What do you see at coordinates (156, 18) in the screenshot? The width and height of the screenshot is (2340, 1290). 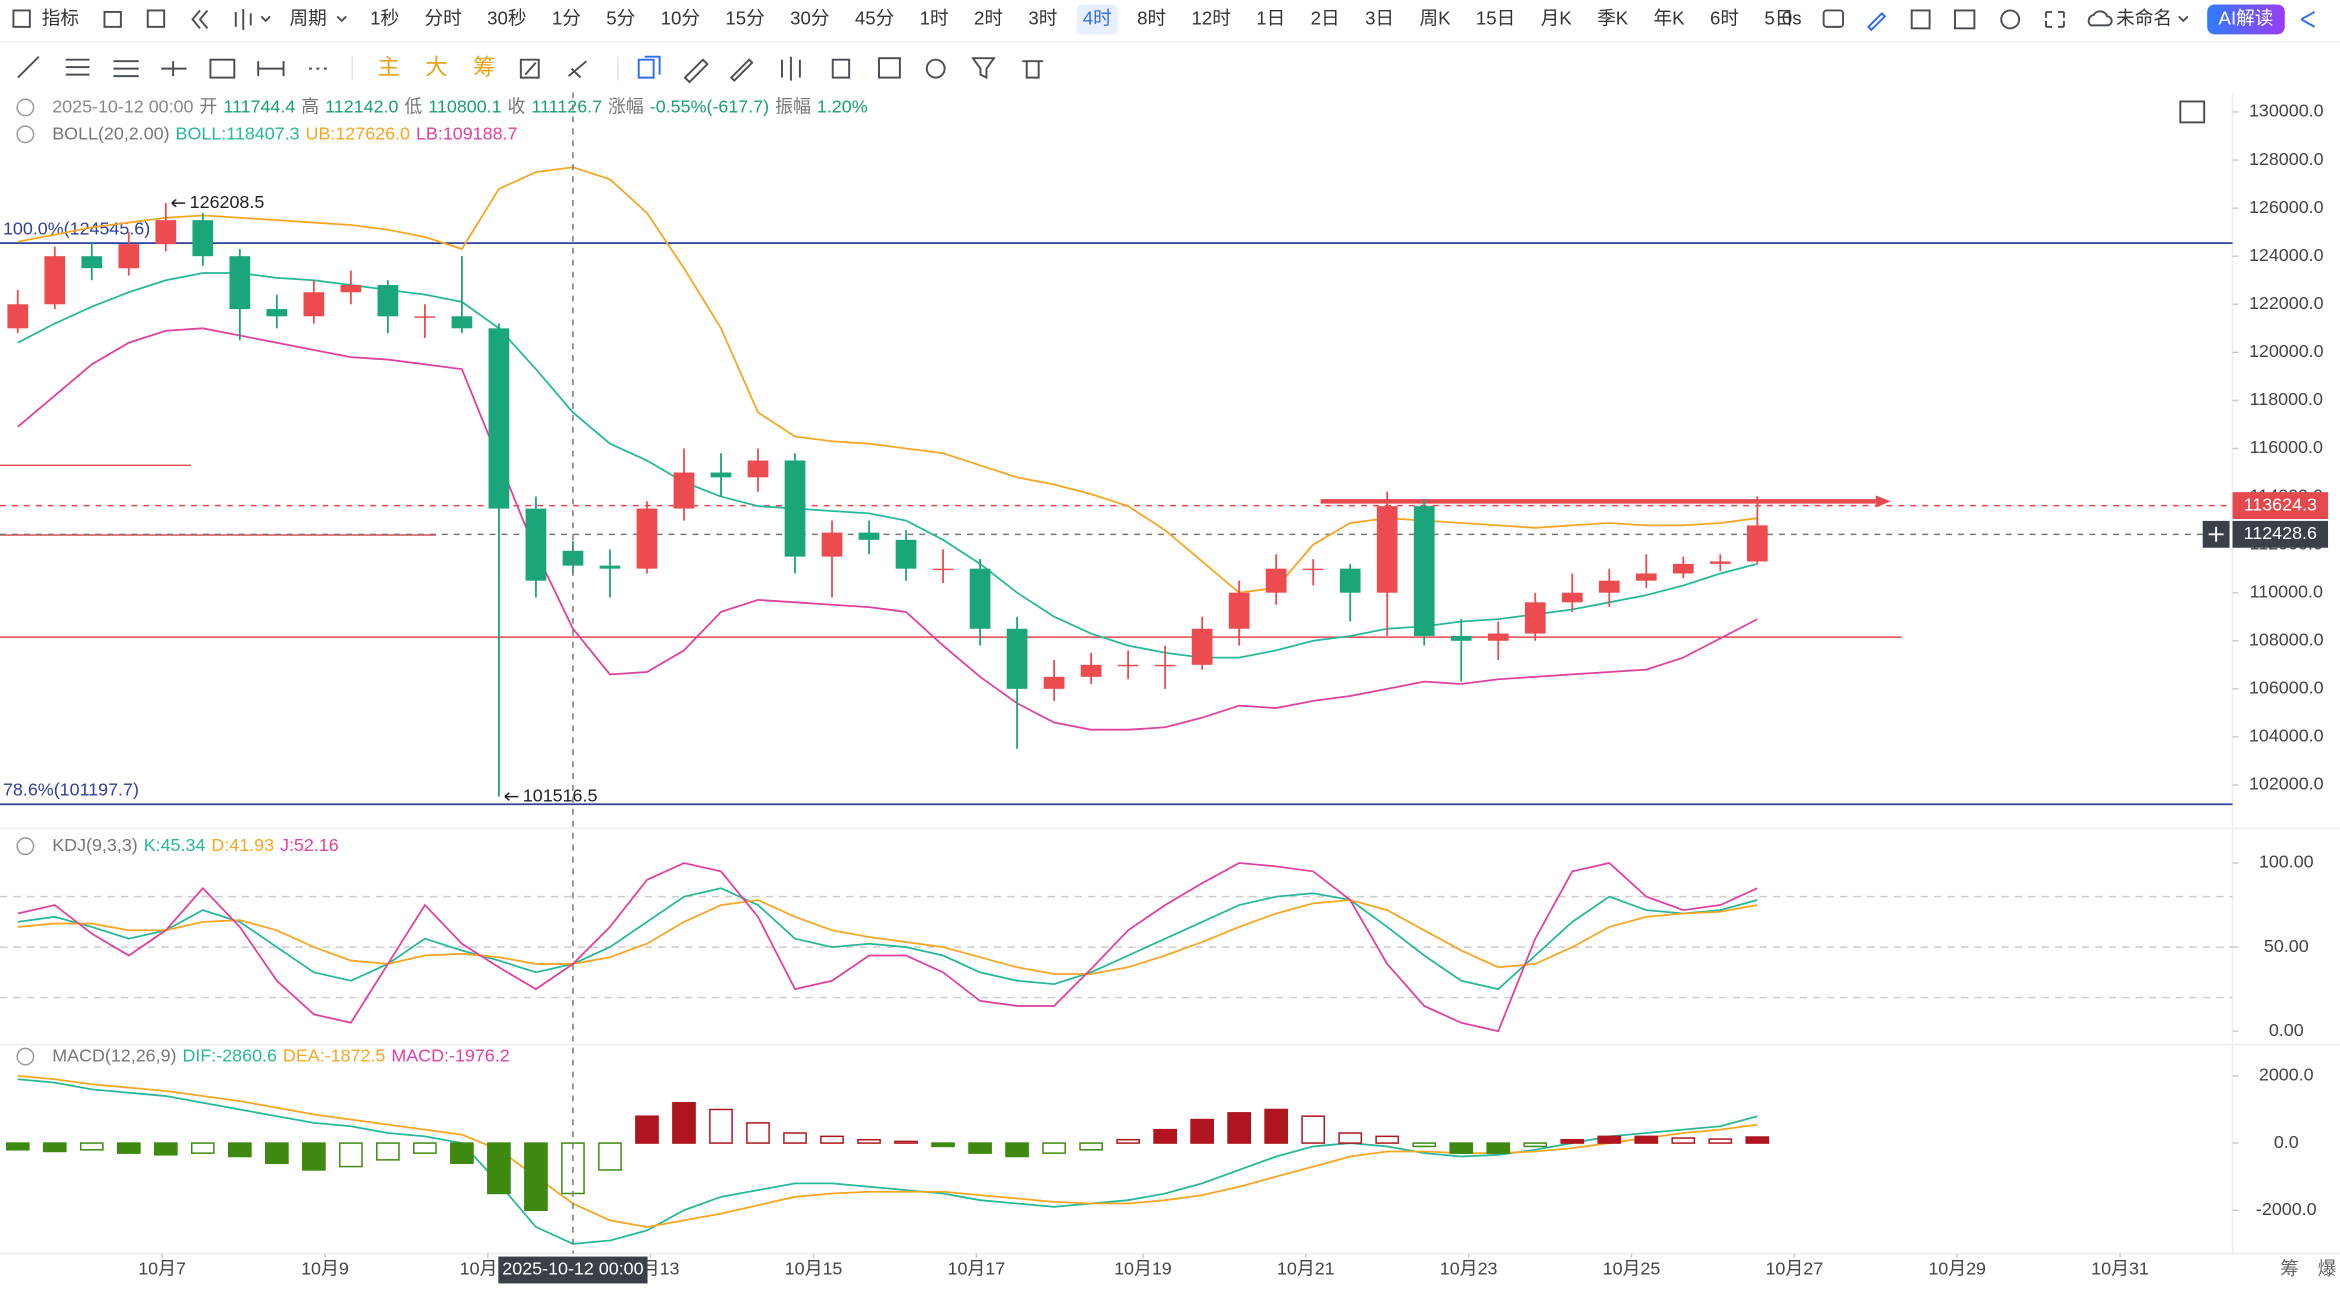 I see `split-icon` at bounding box center [156, 18].